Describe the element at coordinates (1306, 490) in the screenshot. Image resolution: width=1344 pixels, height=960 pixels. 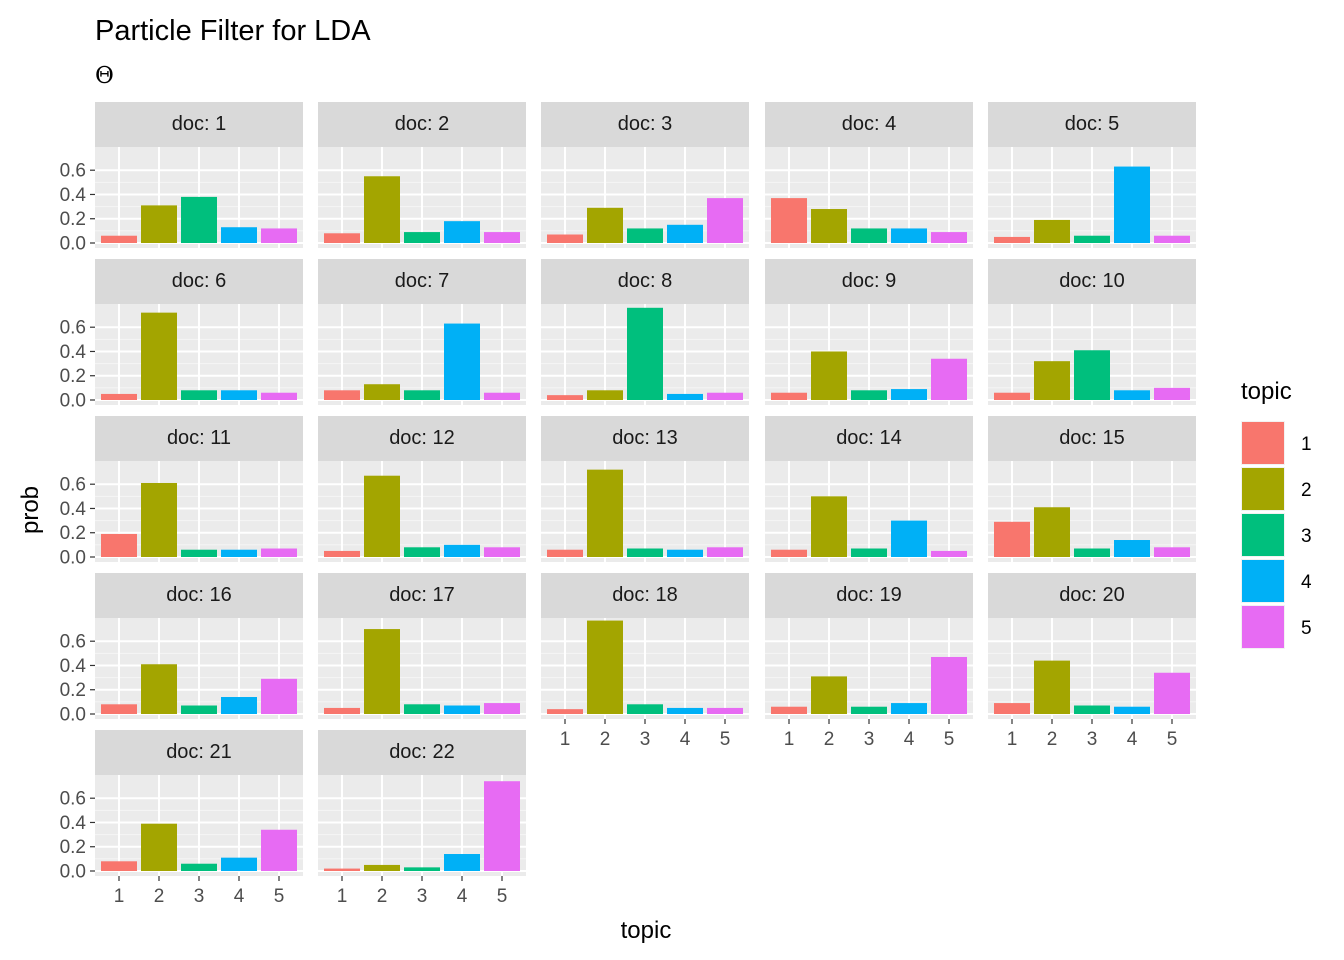
I see `legend-label-topic-2: 2` at that location.